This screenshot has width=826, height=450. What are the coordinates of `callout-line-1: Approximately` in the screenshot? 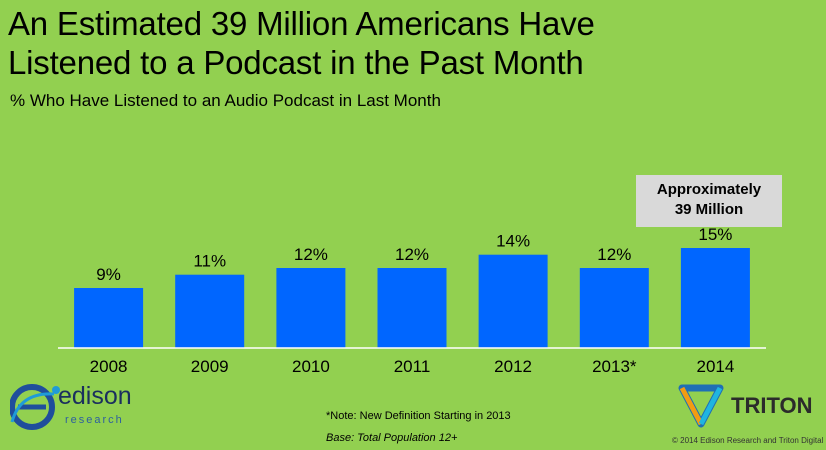 It's located at (709, 189).